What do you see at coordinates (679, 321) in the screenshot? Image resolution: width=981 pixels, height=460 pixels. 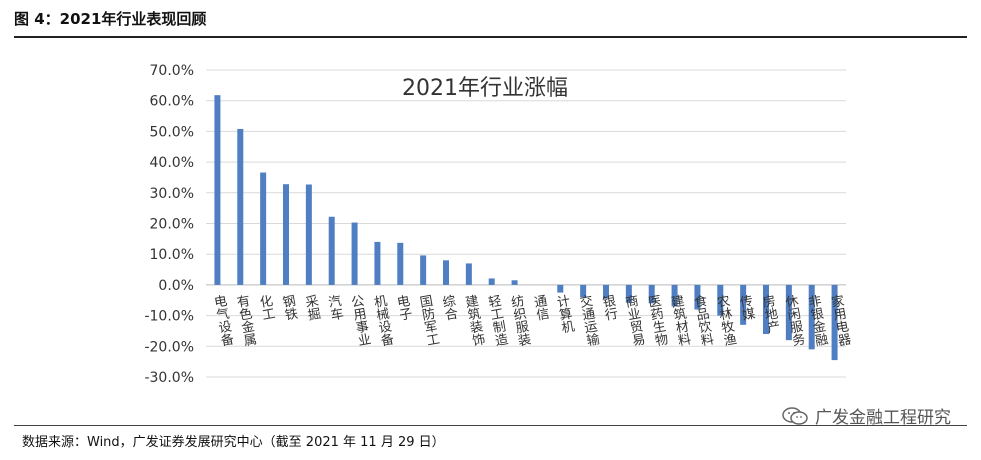 I see `x-tick-label: 建筑材料` at bounding box center [679, 321].